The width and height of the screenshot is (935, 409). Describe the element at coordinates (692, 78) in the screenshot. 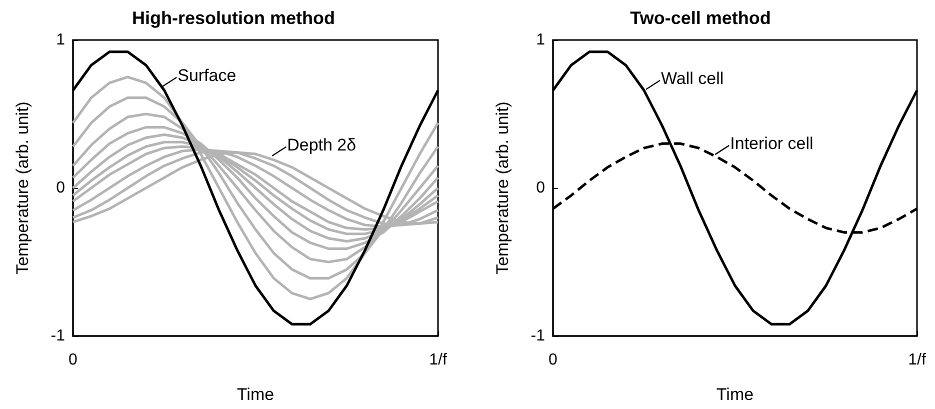

I see `annotation: Wall cell` at that location.